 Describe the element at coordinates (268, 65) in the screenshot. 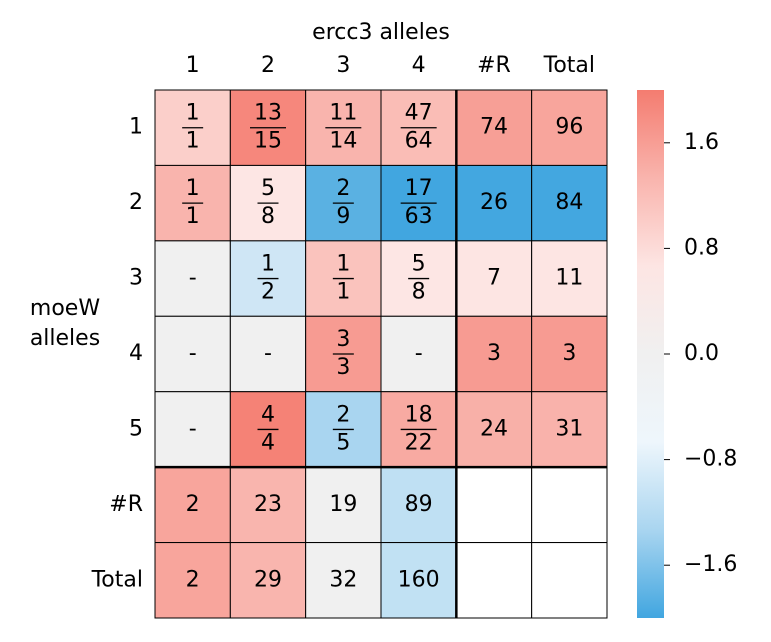

I see `column-label: 2` at that location.